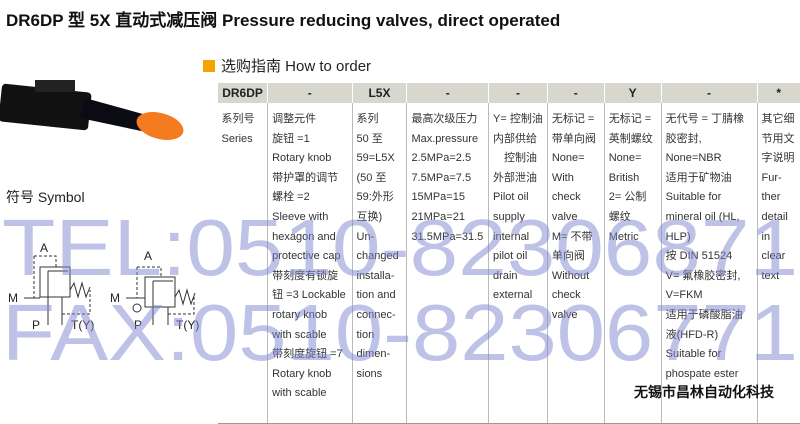 This screenshot has width=800, height=424. Describe the element at coordinates (380, 336) in the screenshot. I see `cell-line: tion` at that location.